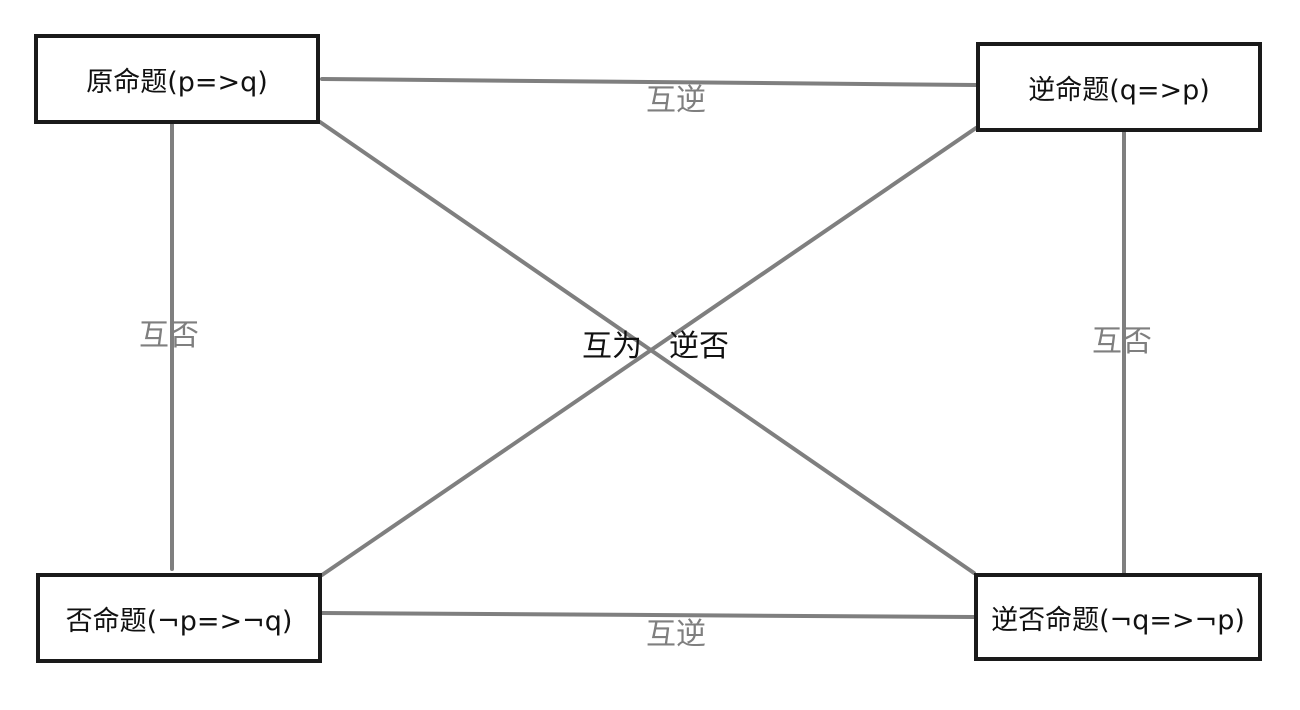 This screenshot has height=710, width=1300. I want to click on relation-label-diagonal-part2: 逆否, so click(699, 346).